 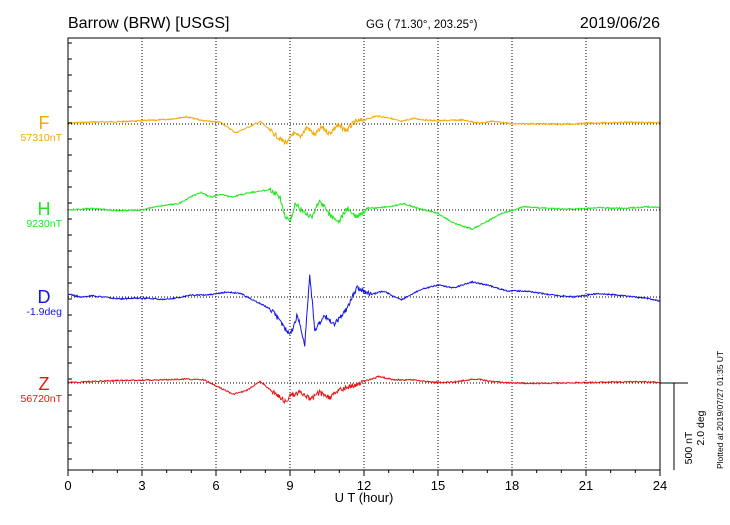 I want to click on x-tick-label: 21, so click(x=586, y=485).